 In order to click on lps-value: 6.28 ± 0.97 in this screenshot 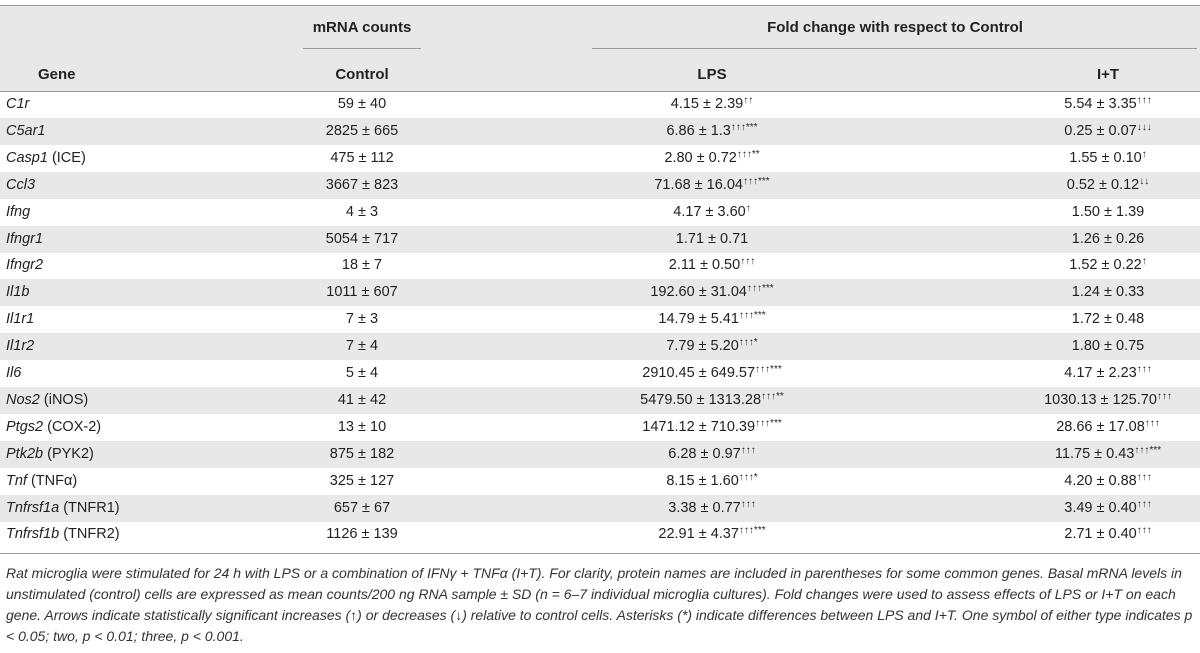, I will do `click(704, 454)`.